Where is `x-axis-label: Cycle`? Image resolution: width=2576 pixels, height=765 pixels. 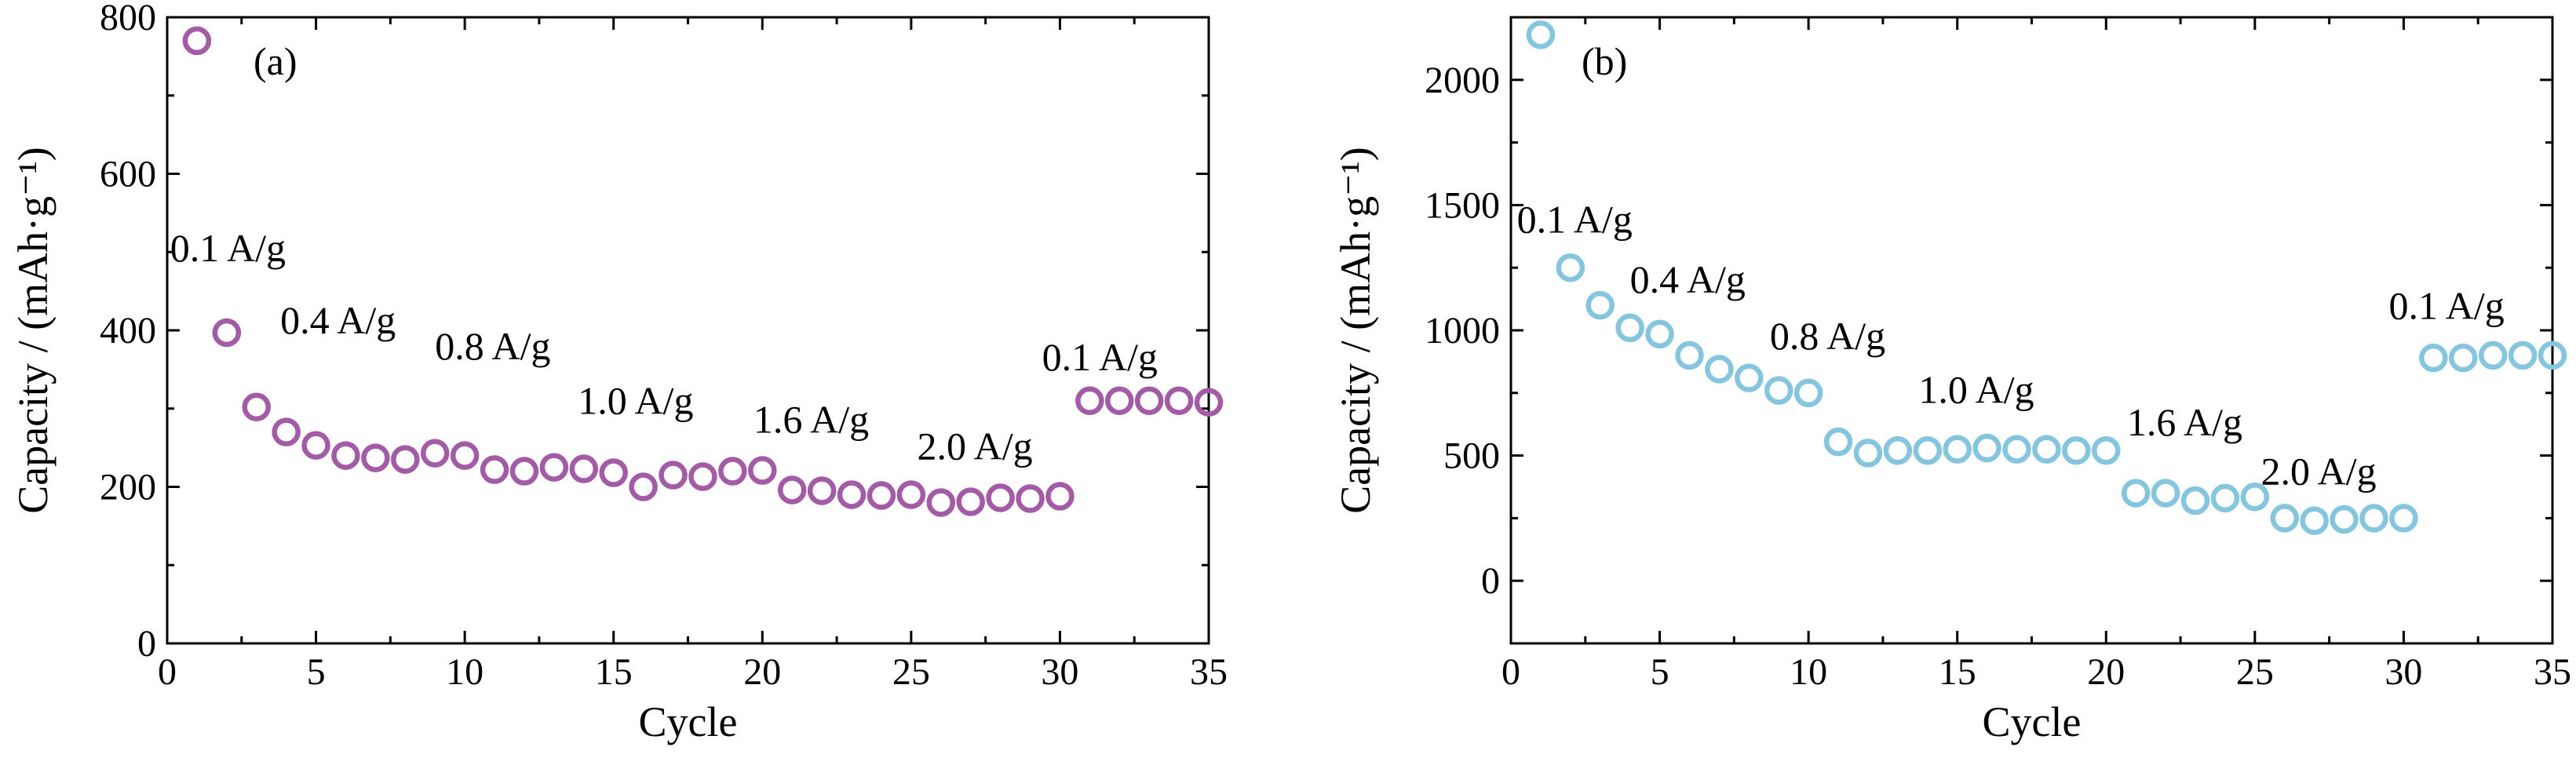
x-axis-label: Cycle is located at coordinates (2032, 721).